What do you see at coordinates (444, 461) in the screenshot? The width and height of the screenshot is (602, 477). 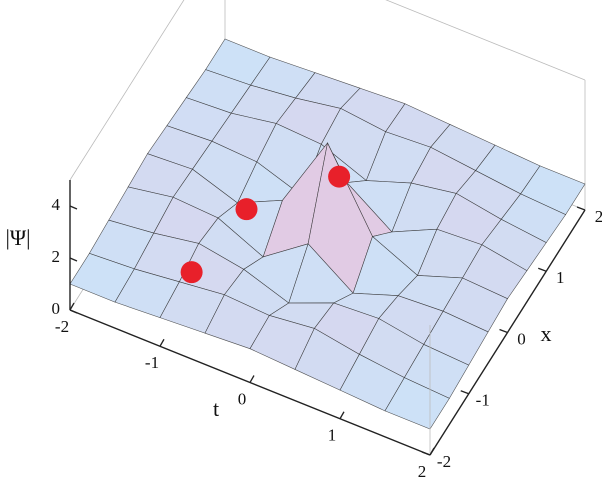 I see `x-tick-label: -2` at bounding box center [444, 461].